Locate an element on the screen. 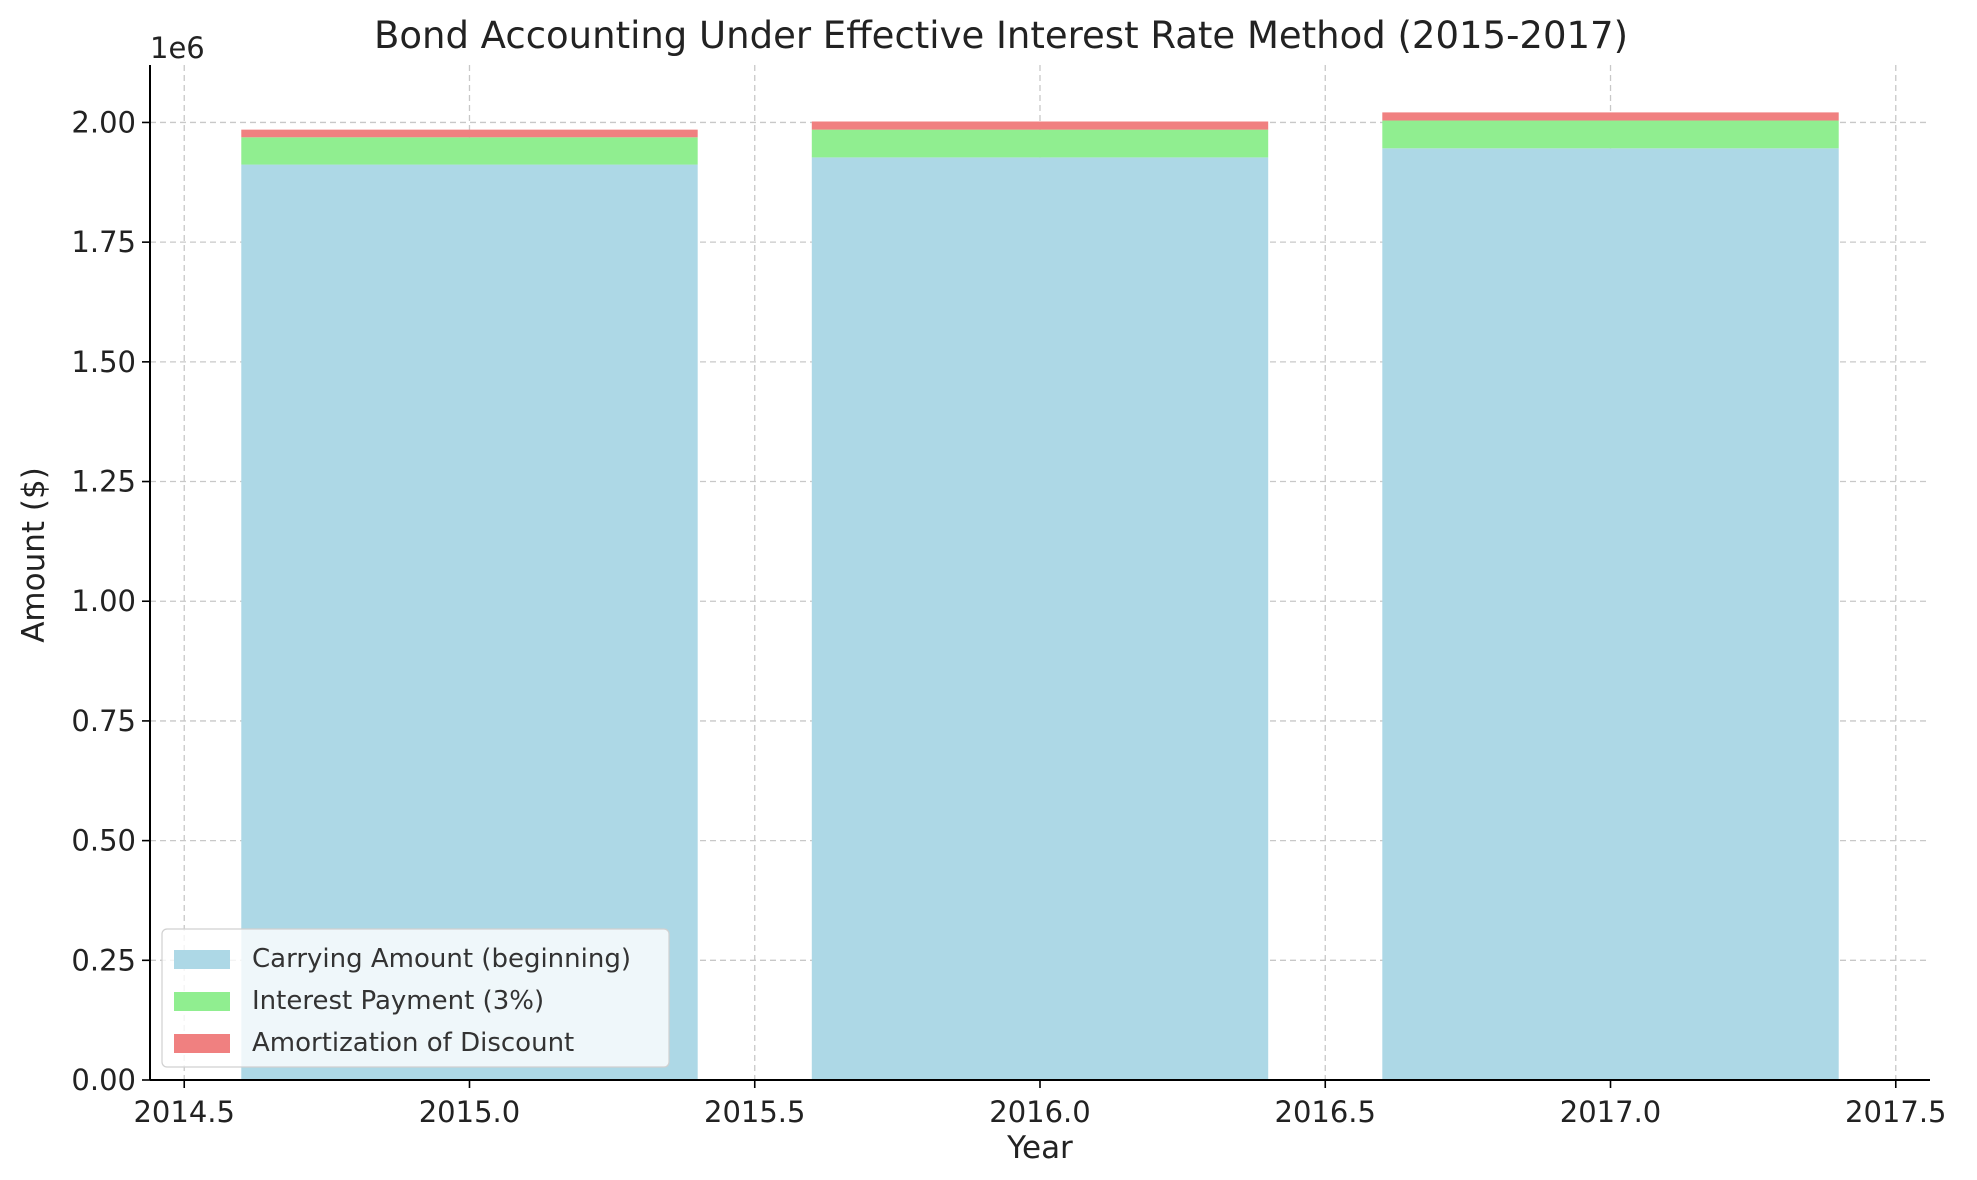  x-tick-label: 2016.0 is located at coordinates (1039, 1112).